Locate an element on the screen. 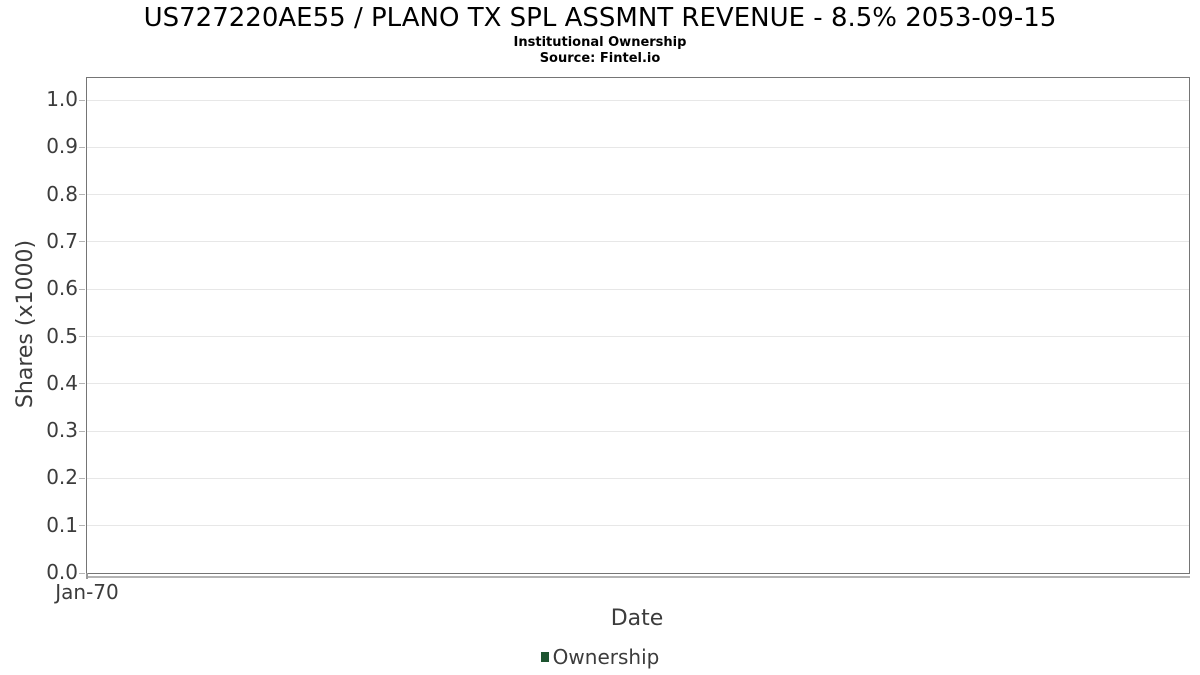 This screenshot has height=675, width=1200. y-tick-label: 0.5 is located at coordinates (62, 335).